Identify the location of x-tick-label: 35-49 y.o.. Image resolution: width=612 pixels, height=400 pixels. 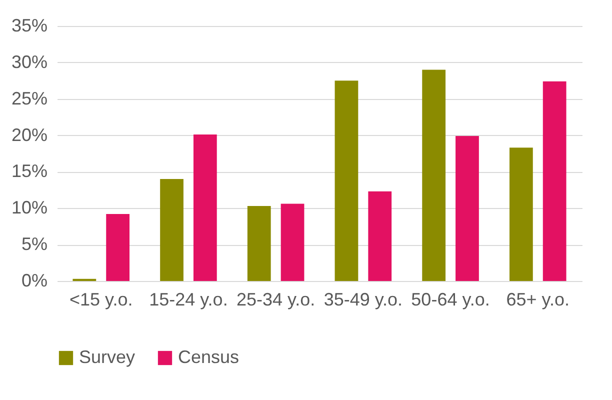
(363, 300).